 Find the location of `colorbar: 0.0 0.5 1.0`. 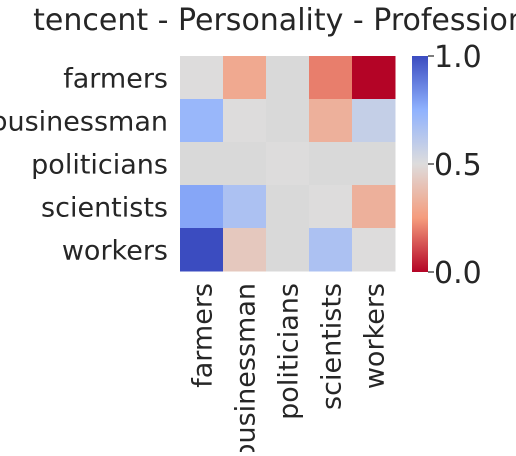

colorbar: 0.0 0.5 1.0 is located at coordinates (447, 165).